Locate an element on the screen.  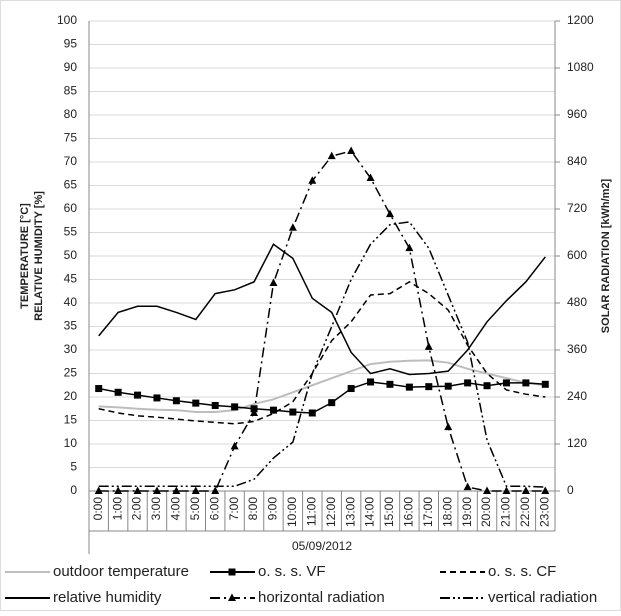
y2-tick-label: 0 is located at coordinates (570, 490).